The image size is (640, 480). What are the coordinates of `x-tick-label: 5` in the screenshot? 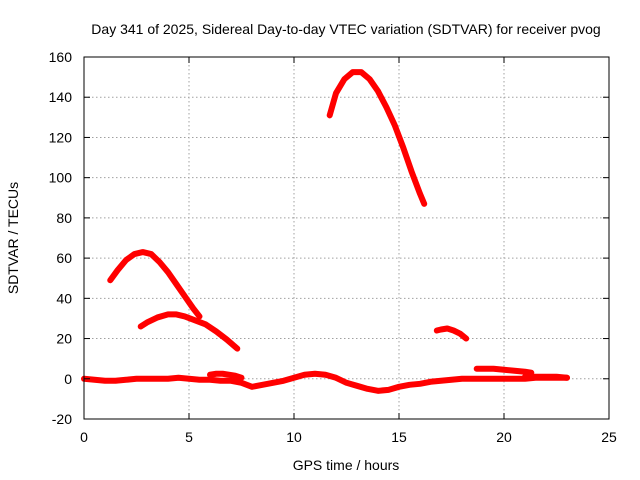 It's located at (189, 437).